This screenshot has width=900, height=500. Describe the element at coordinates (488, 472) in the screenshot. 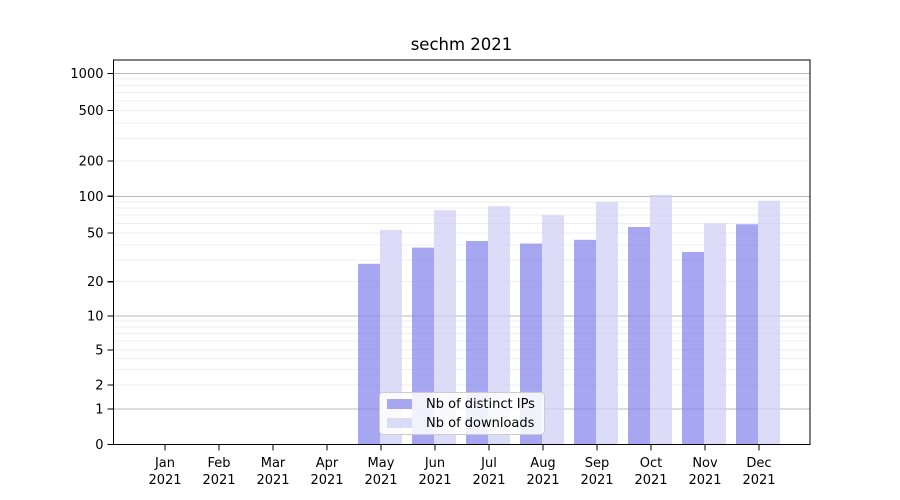

I see `x-tick-label: Jul 2021` at that location.